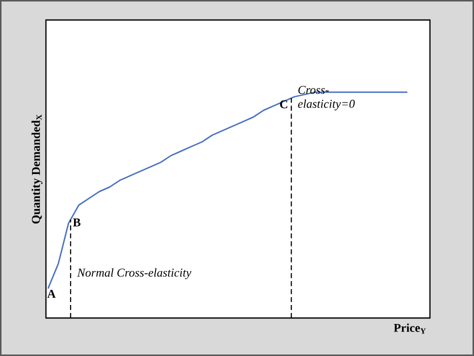  Describe the element at coordinates (76, 222) in the screenshot. I see `annotation: B` at that location.